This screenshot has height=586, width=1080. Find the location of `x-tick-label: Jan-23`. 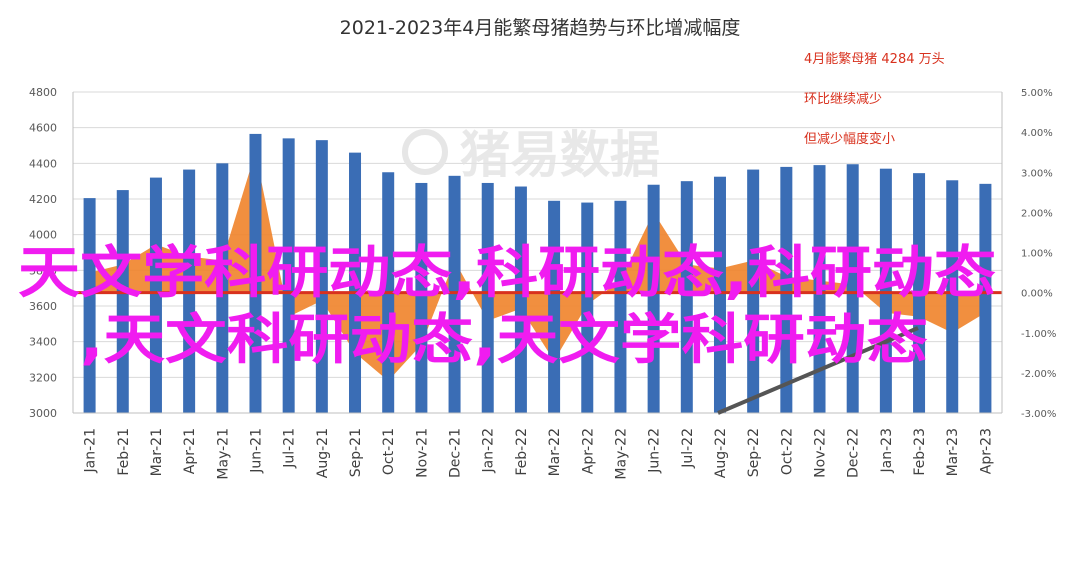

x-tick-label: Jan-23 is located at coordinates (887, 450).